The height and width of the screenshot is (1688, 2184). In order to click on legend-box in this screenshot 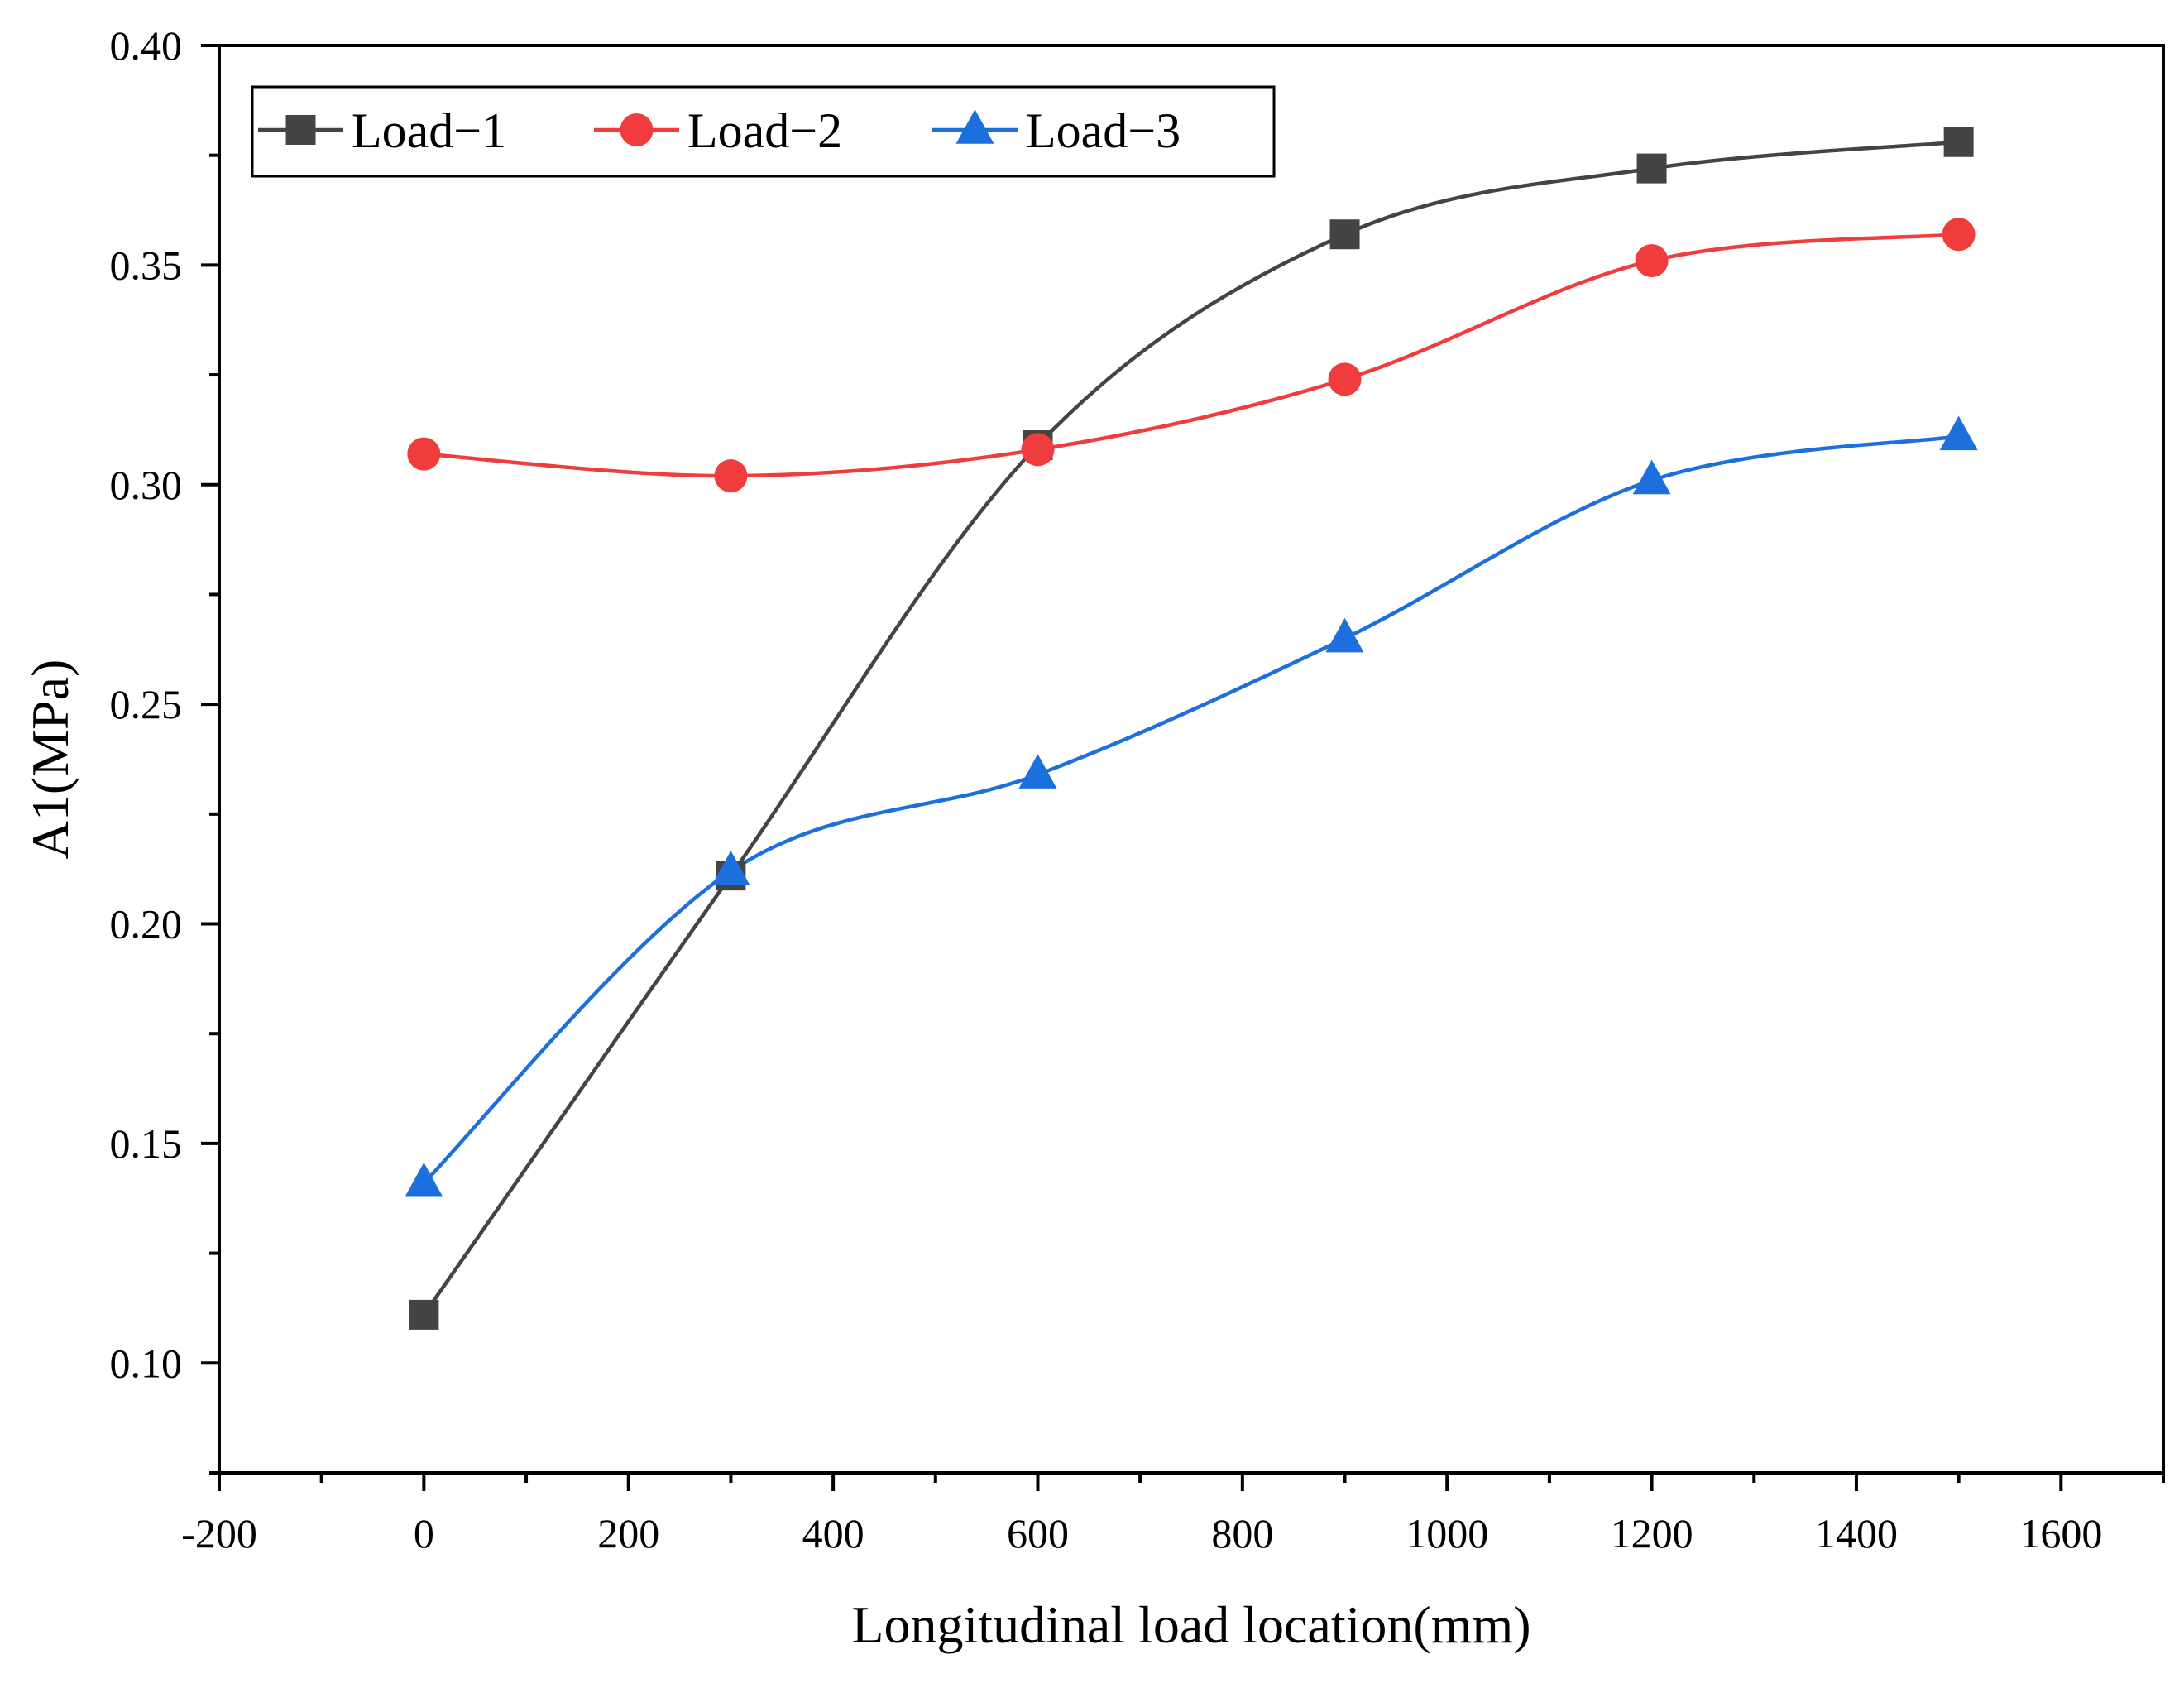, I will do `click(763, 131)`.